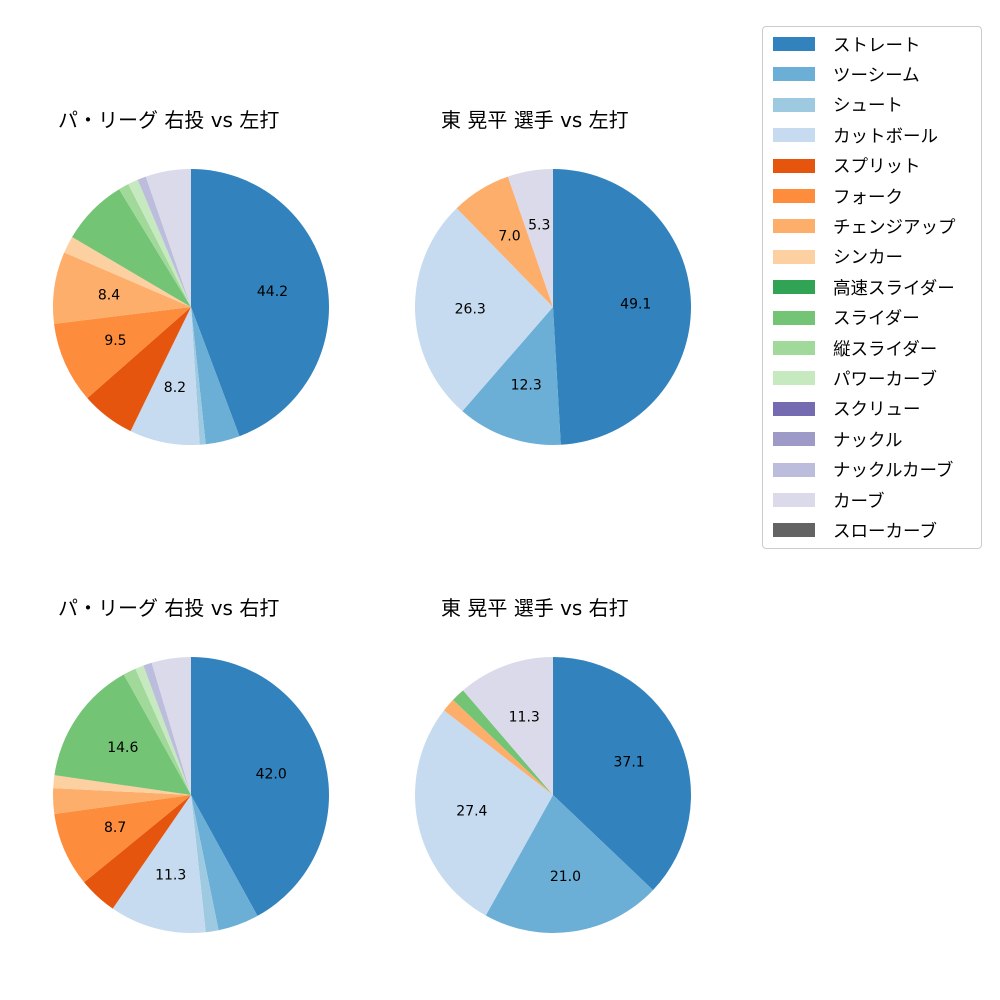  I want to click on legend-item: スクリュー, so click(847, 410).